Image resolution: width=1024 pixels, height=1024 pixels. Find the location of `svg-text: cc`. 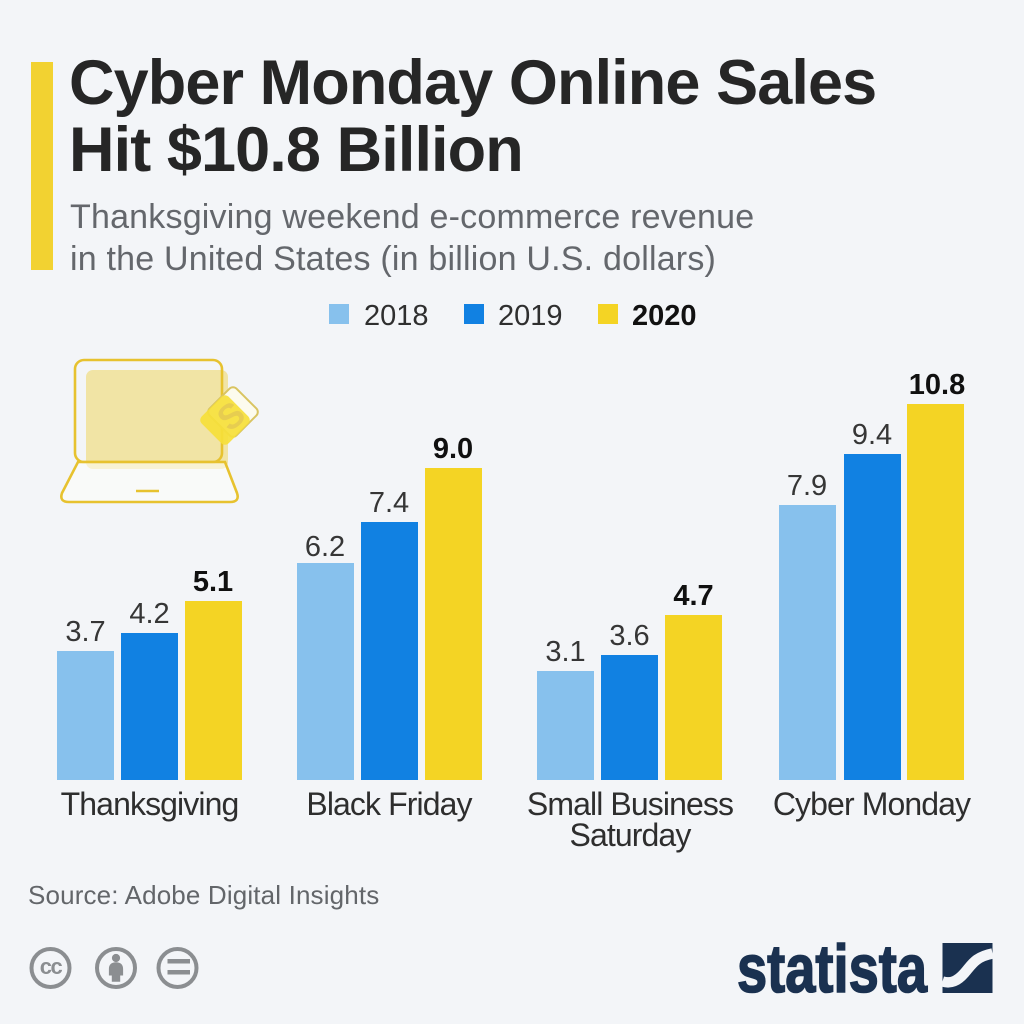

svg-text: cc is located at coordinates (51, 966).